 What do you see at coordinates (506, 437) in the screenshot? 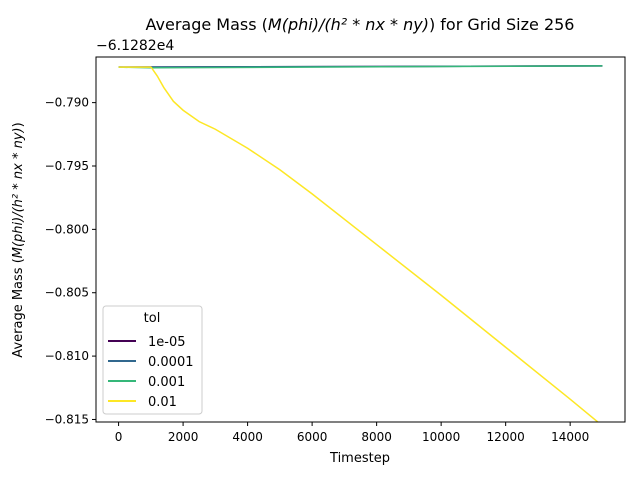
I see `x-tick-label: 12000` at bounding box center [506, 437].